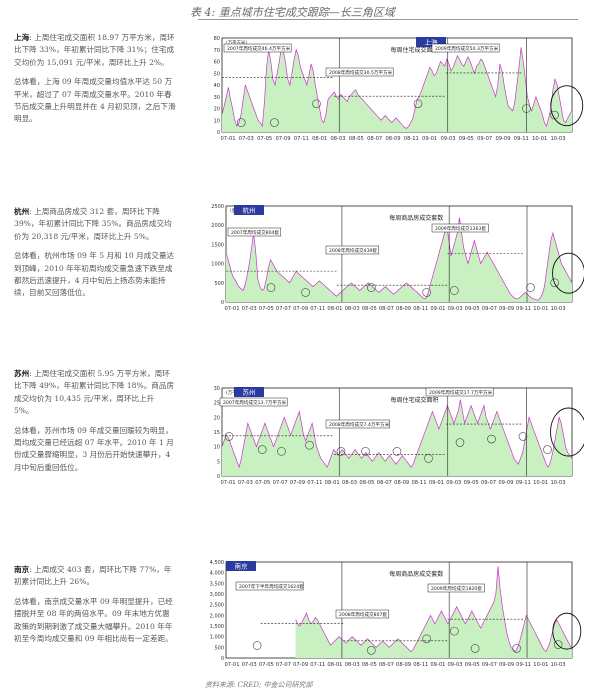  I want to click on y-tick-label: 70, so click(217, 51).